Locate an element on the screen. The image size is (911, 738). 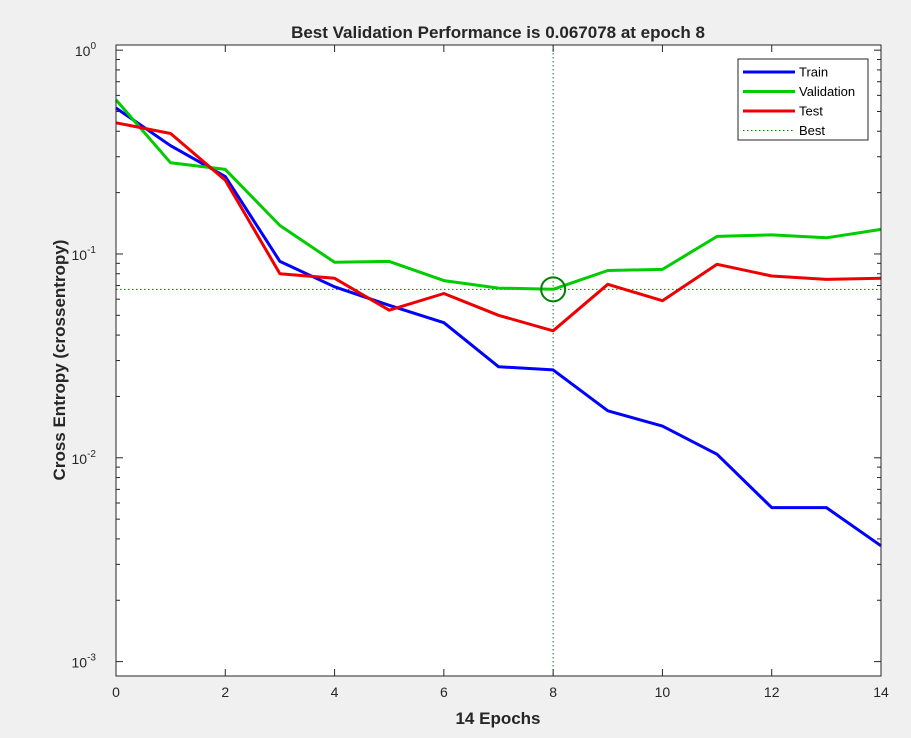
best-point-circle is located at coordinates (553, 289).